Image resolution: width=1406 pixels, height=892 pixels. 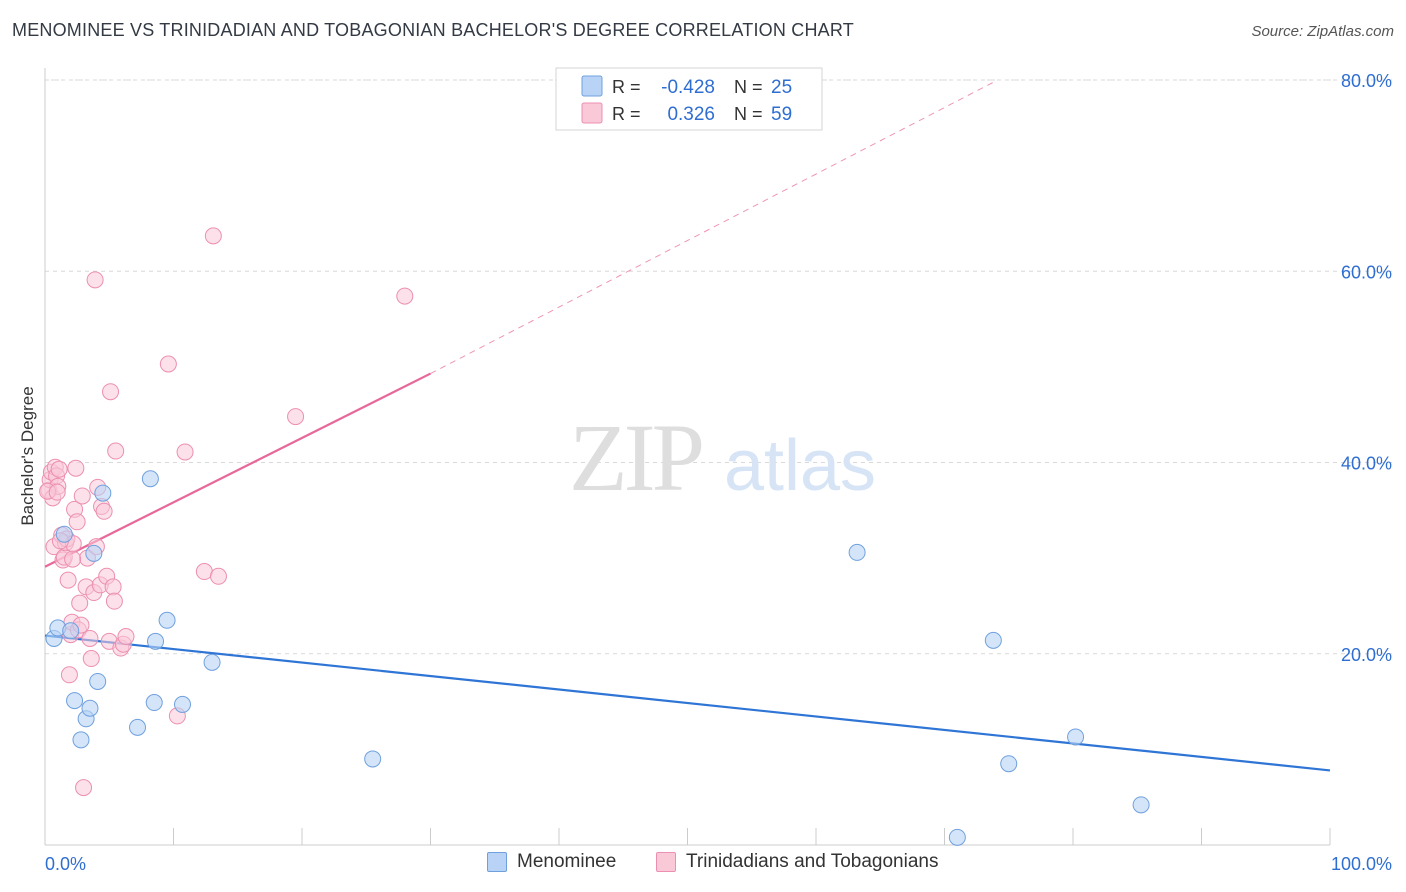 I want to click on legend-label-menominee: Menominee, so click(x=567, y=861).